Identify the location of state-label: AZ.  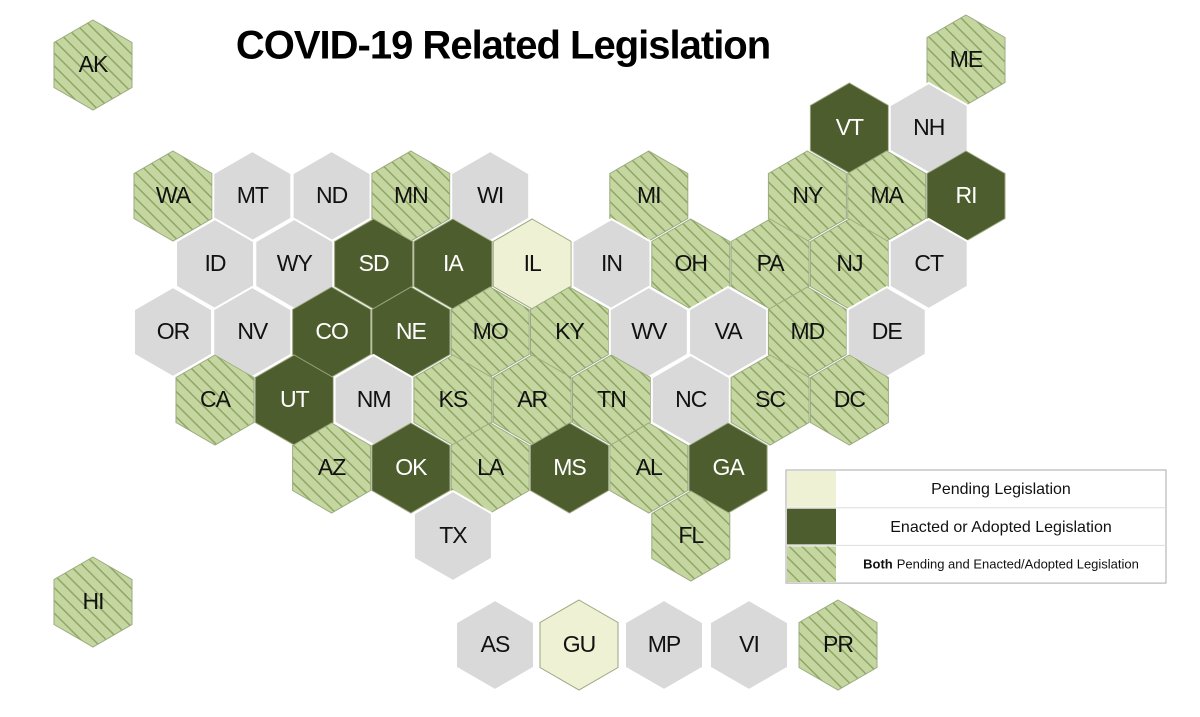
(332, 467).